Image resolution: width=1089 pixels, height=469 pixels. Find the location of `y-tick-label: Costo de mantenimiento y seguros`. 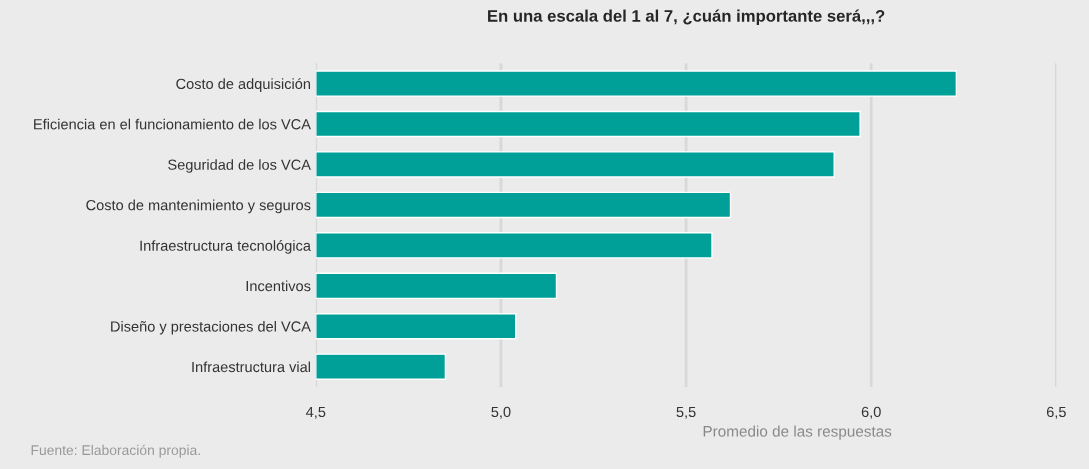

y-tick-label: Costo de mantenimiento y seguros is located at coordinates (198, 206).